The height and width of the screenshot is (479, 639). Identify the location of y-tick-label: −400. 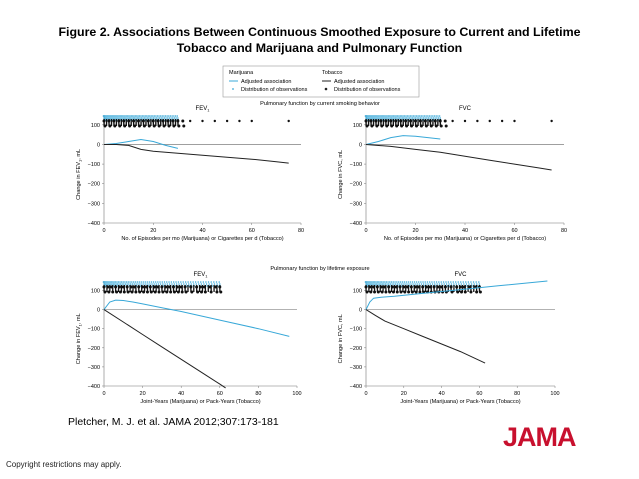
(94, 387).